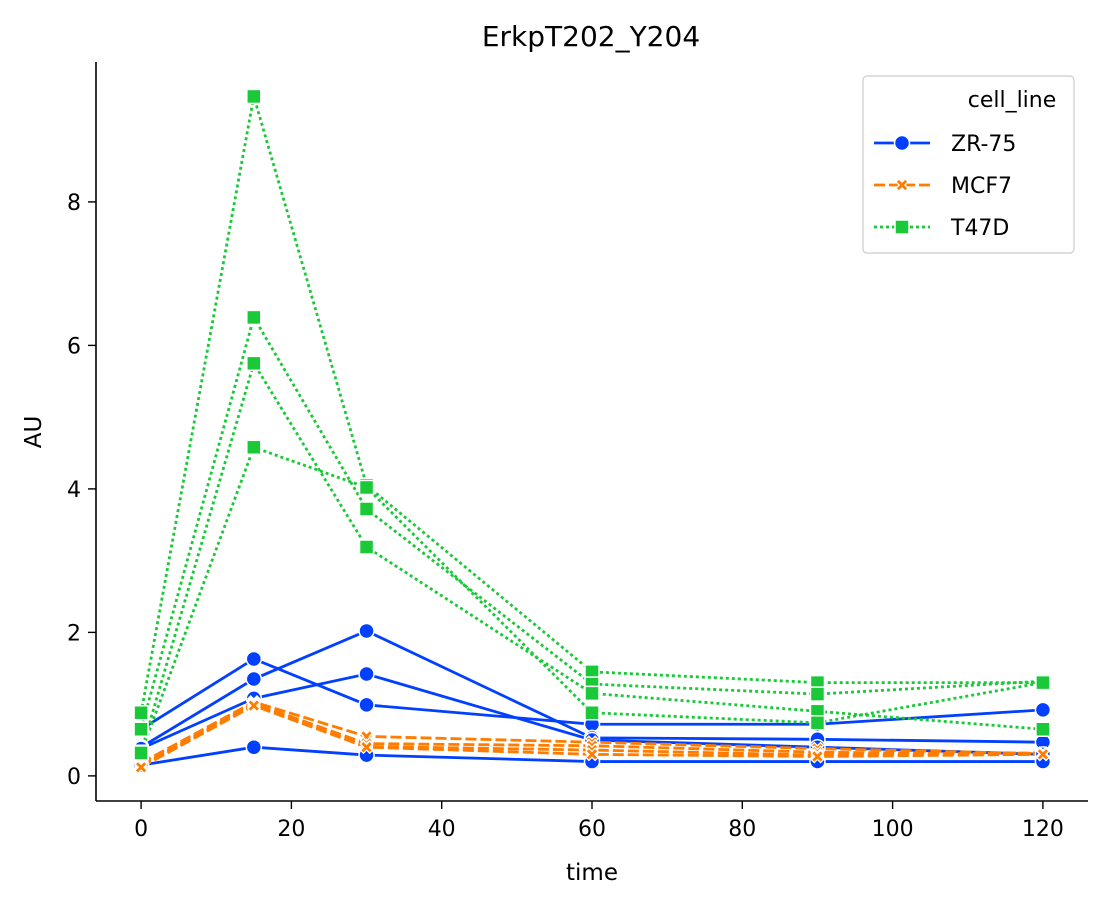  Describe the element at coordinates (902, 227) in the screenshot. I see `legend-marker-t47d` at that location.